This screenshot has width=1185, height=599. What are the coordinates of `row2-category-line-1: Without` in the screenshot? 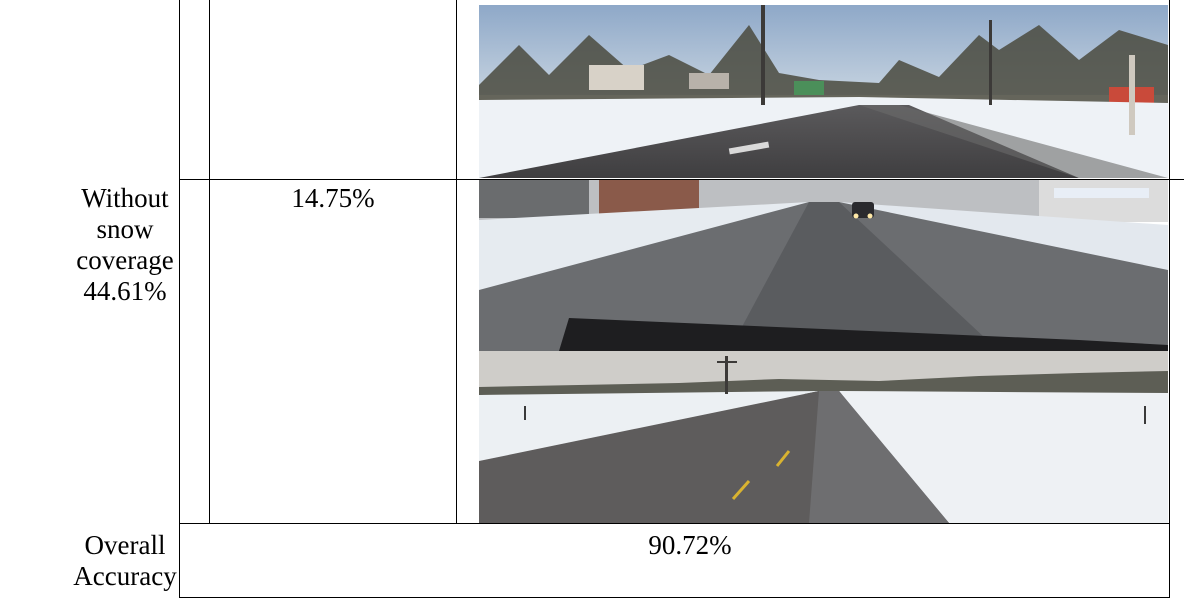 It's located at (125, 198).